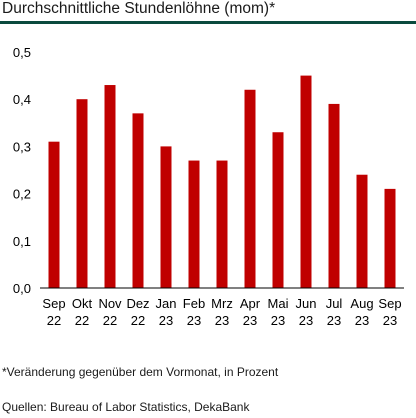  Describe the element at coordinates (22, 99) in the screenshot. I see `y-tick-label: 0,4` at that location.